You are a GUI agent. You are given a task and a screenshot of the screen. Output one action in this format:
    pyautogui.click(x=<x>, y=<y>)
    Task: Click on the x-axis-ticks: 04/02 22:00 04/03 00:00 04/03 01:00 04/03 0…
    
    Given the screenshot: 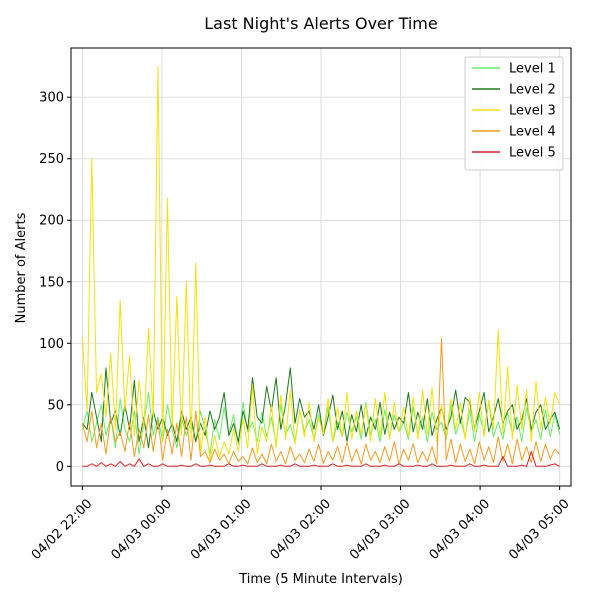 What is the action you would take?
    pyautogui.click(x=301, y=524)
    